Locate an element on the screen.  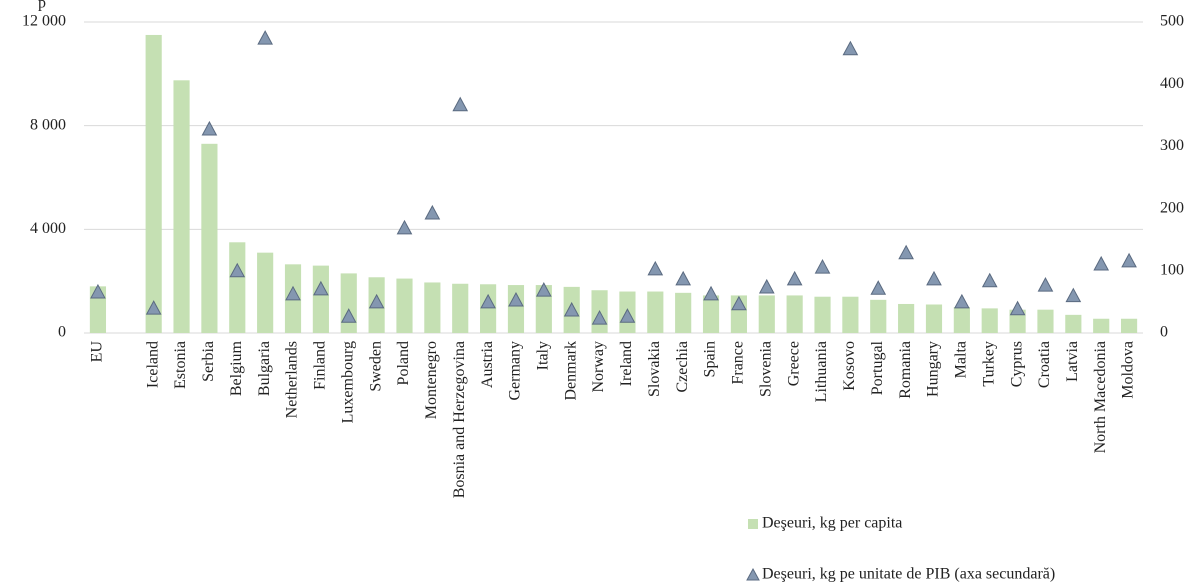
y2-tick-label: 100 is located at coordinates (1172, 269).